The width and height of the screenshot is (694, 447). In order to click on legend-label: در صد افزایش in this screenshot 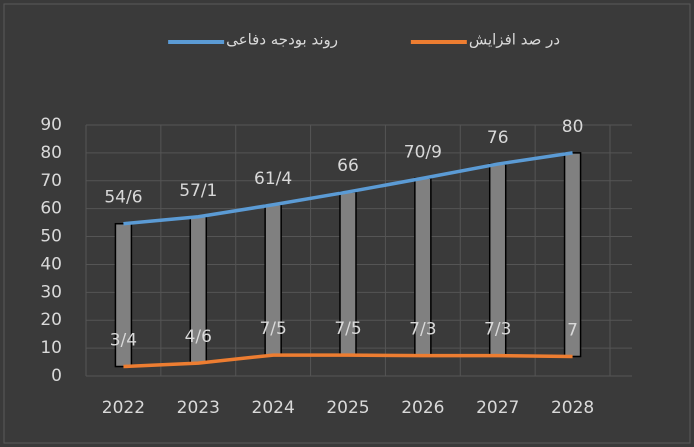, I will do `click(514, 40)`.